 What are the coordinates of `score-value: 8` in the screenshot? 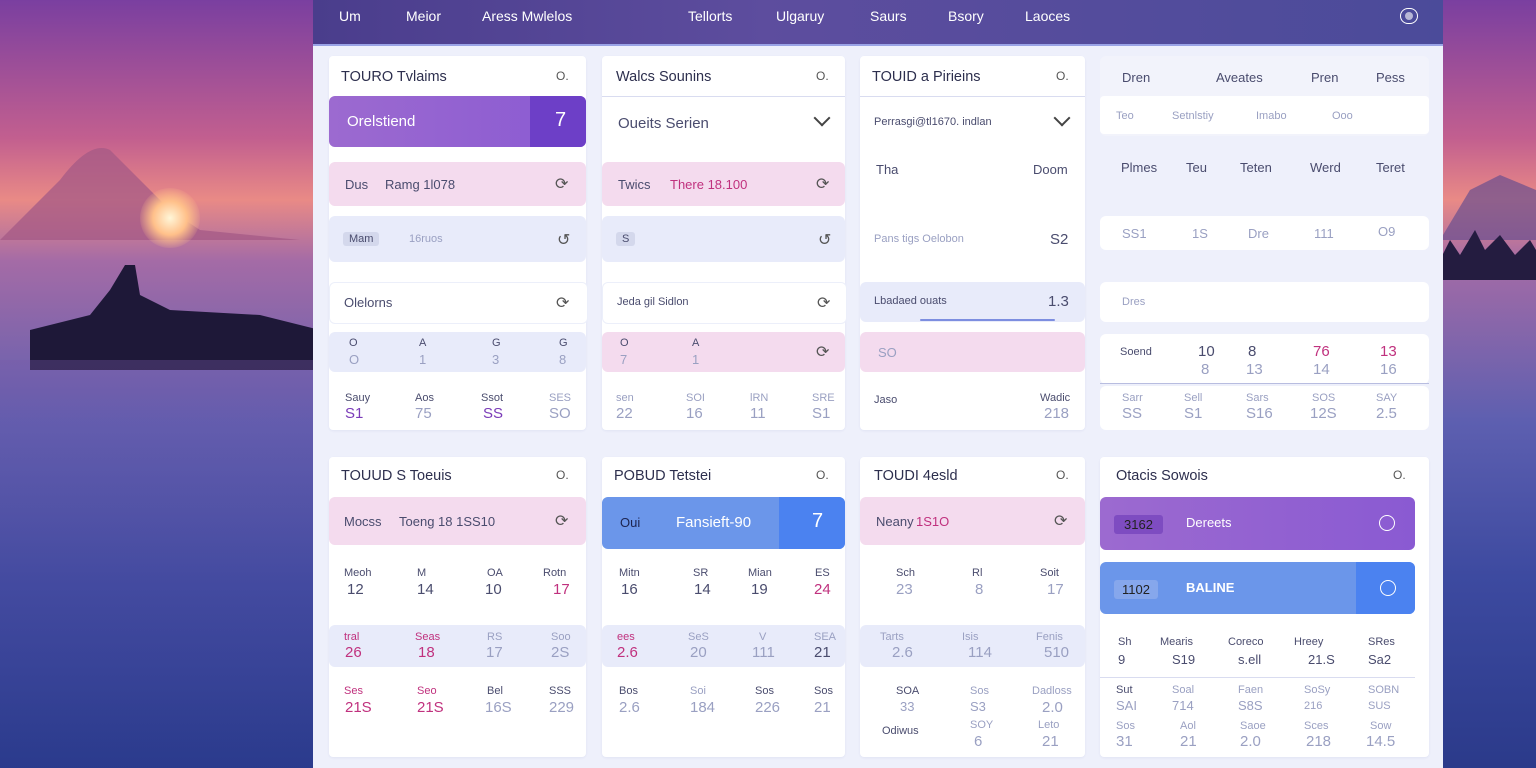 It's located at (1205, 369).